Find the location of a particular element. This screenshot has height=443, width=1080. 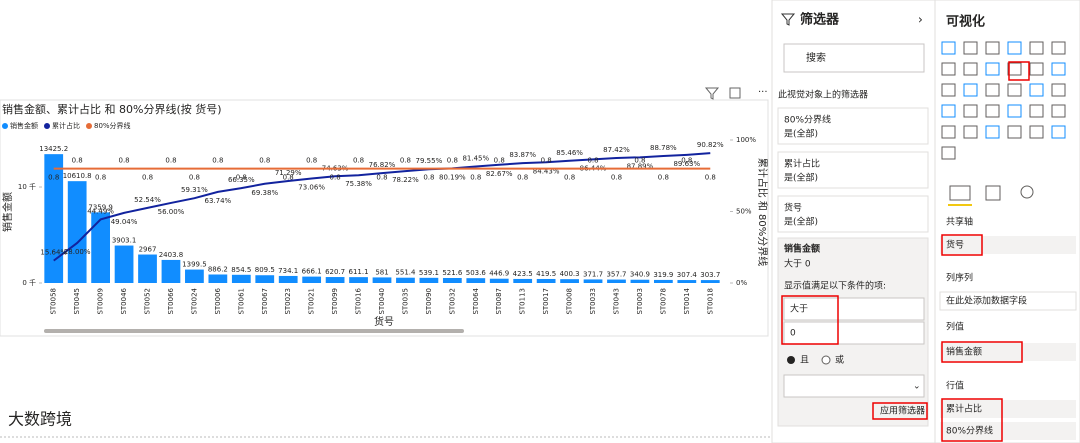

bar-label: 340.9 is located at coordinates (640, 275).